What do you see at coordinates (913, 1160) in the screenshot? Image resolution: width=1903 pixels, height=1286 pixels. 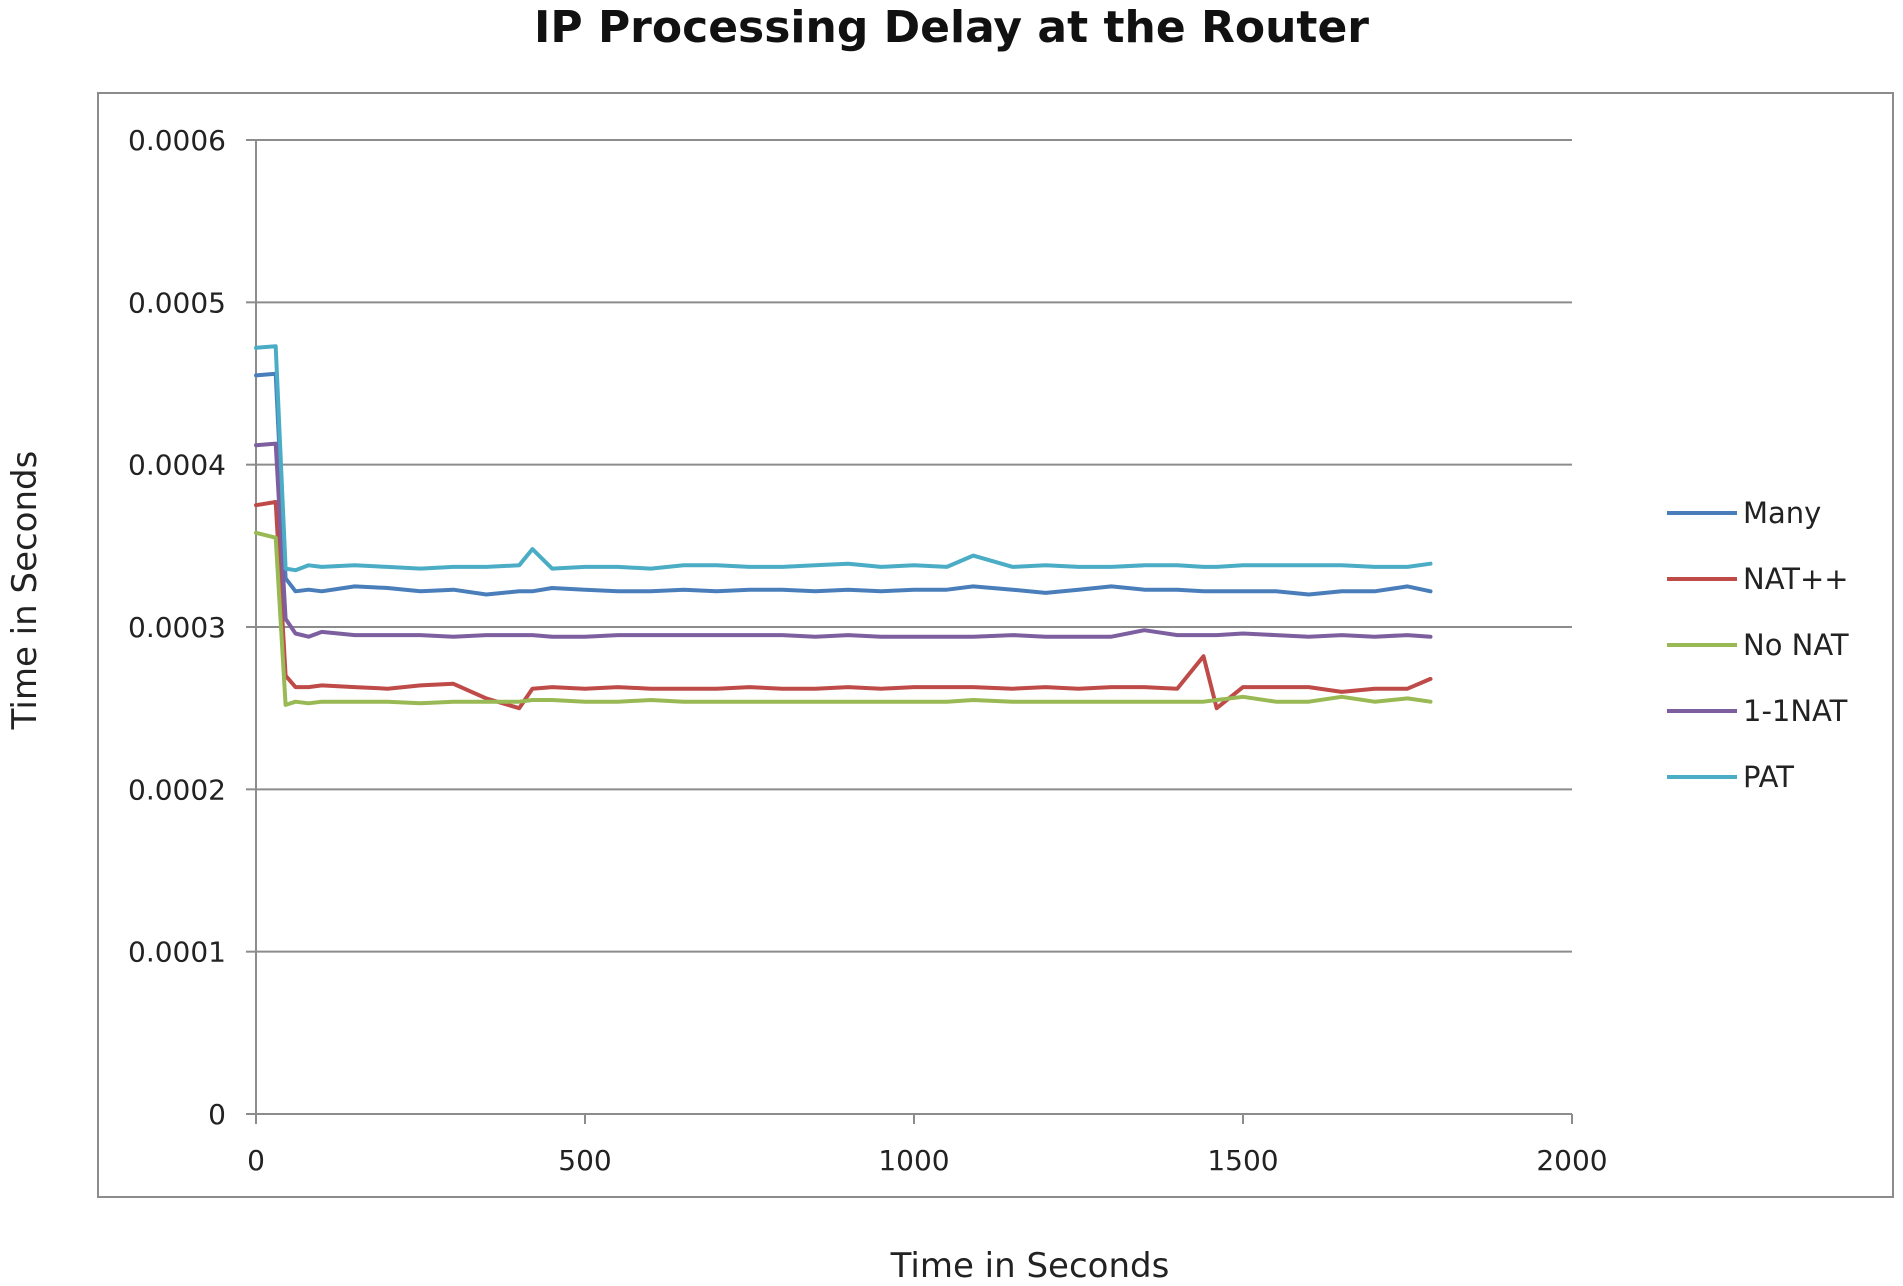 I see `x-tick-label: 1000` at bounding box center [913, 1160].